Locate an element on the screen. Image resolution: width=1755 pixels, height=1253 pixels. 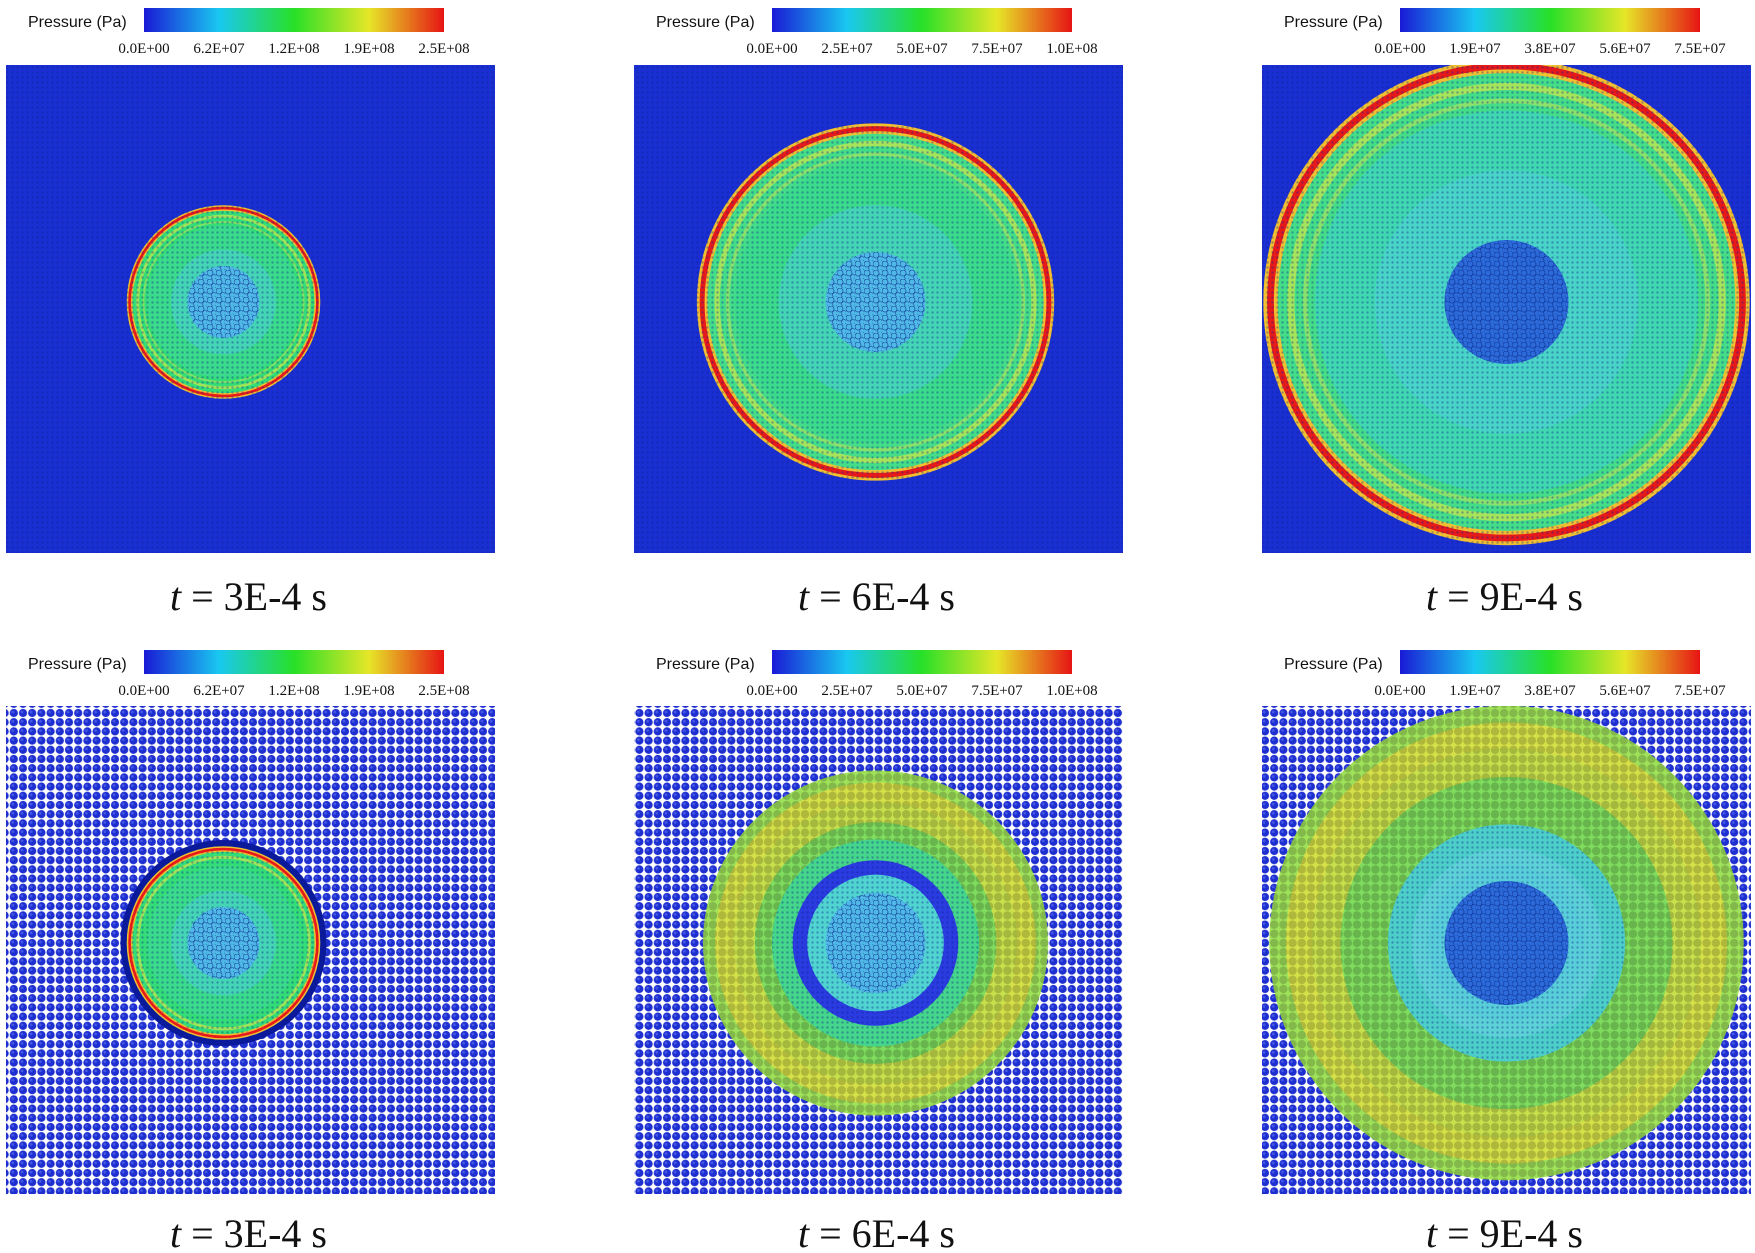
wavefront is located at coordinates (223, 943).